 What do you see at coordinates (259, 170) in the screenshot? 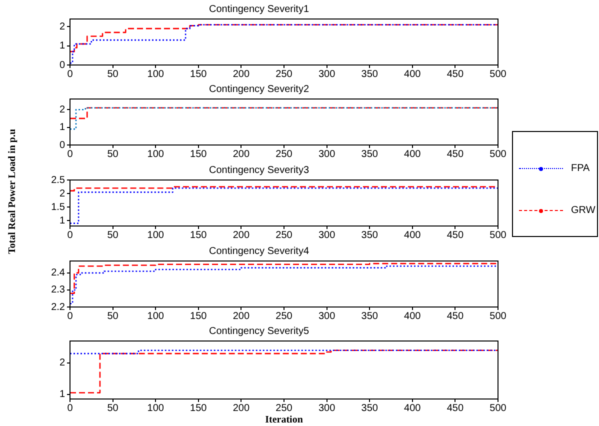
I see `chart-title: Contingency Severity3` at bounding box center [259, 170].